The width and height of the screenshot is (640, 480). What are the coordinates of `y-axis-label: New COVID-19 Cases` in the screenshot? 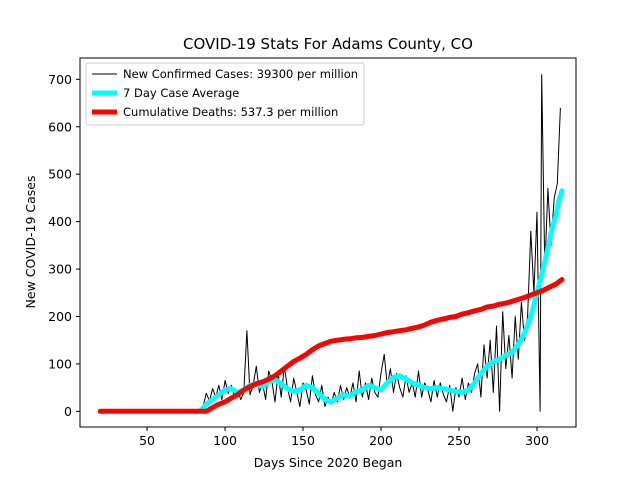 It's located at (30, 242).